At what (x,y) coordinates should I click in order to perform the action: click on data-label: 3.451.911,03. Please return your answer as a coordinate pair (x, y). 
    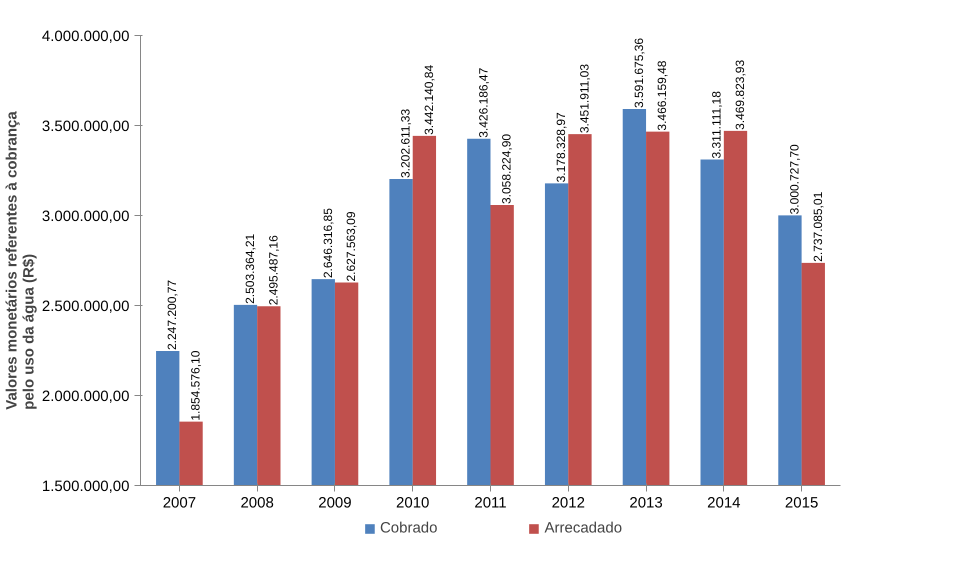
    Looking at the image, I should click on (584, 99).